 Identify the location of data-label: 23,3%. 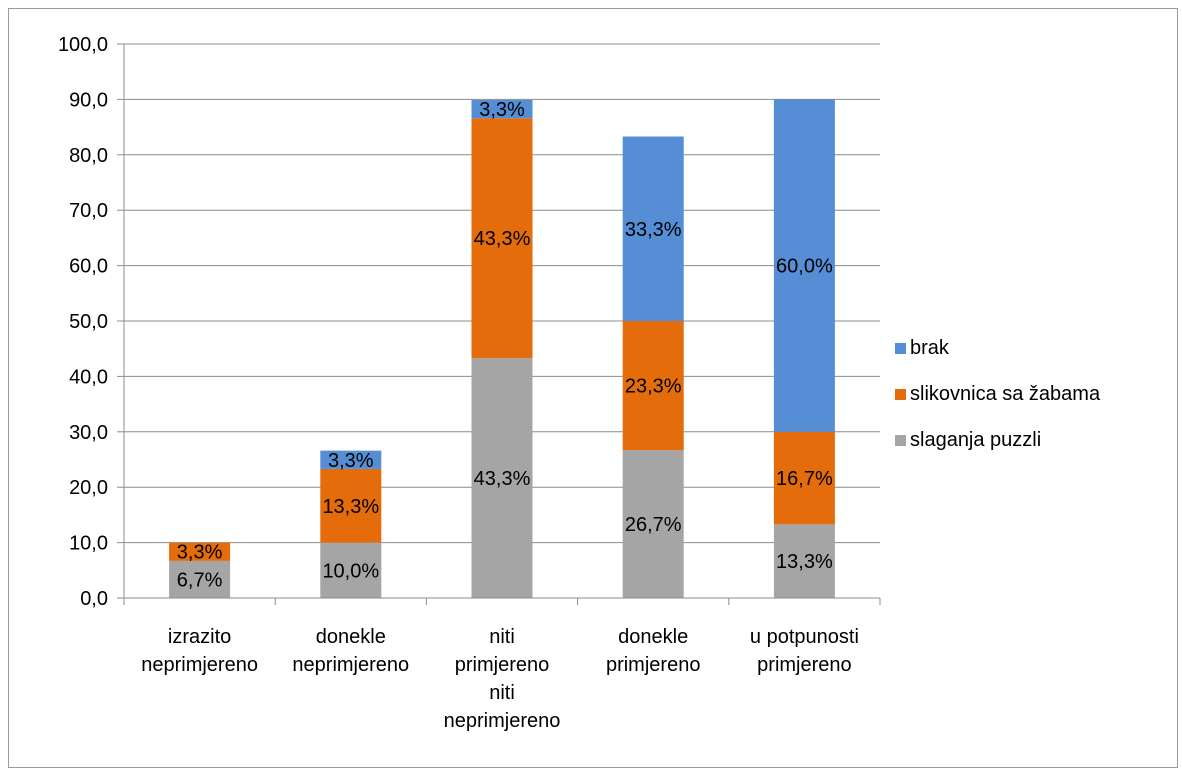
(653, 387).